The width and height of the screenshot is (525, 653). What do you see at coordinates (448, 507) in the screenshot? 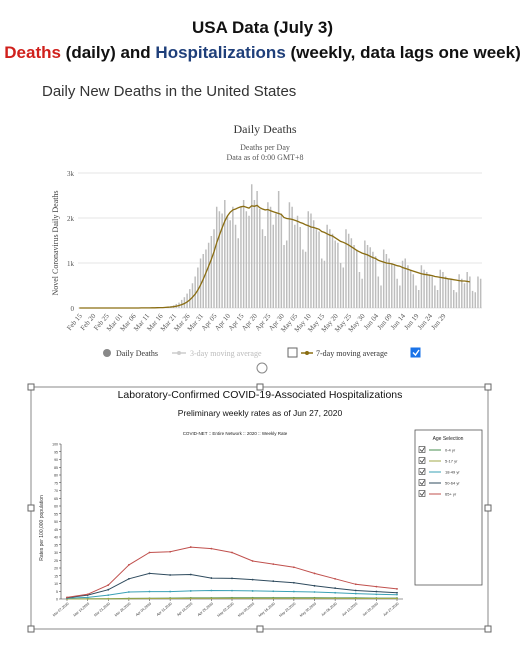
I see `age-legend-box` at bounding box center [448, 507].